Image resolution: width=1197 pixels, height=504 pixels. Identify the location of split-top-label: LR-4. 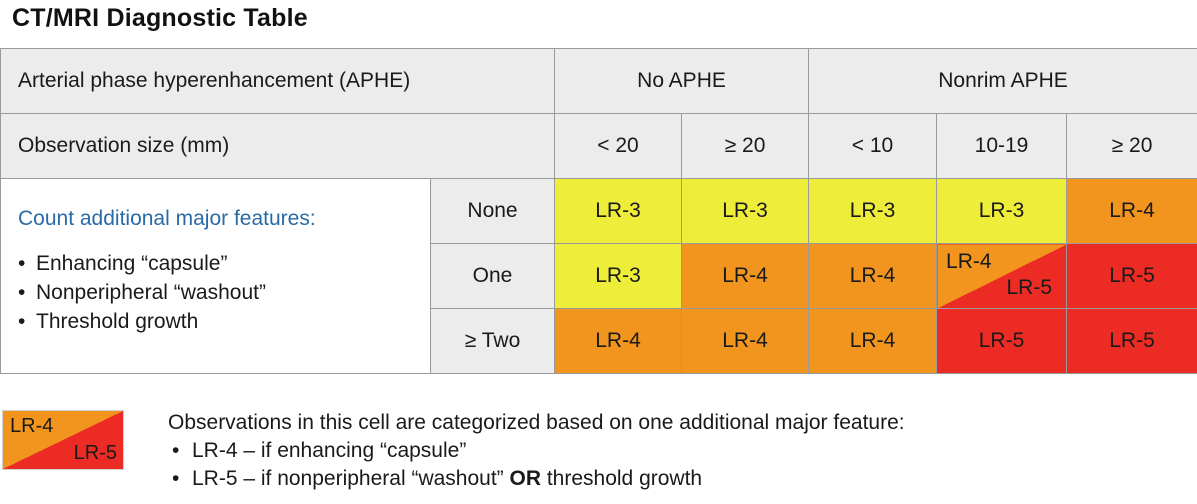
(969, 261).